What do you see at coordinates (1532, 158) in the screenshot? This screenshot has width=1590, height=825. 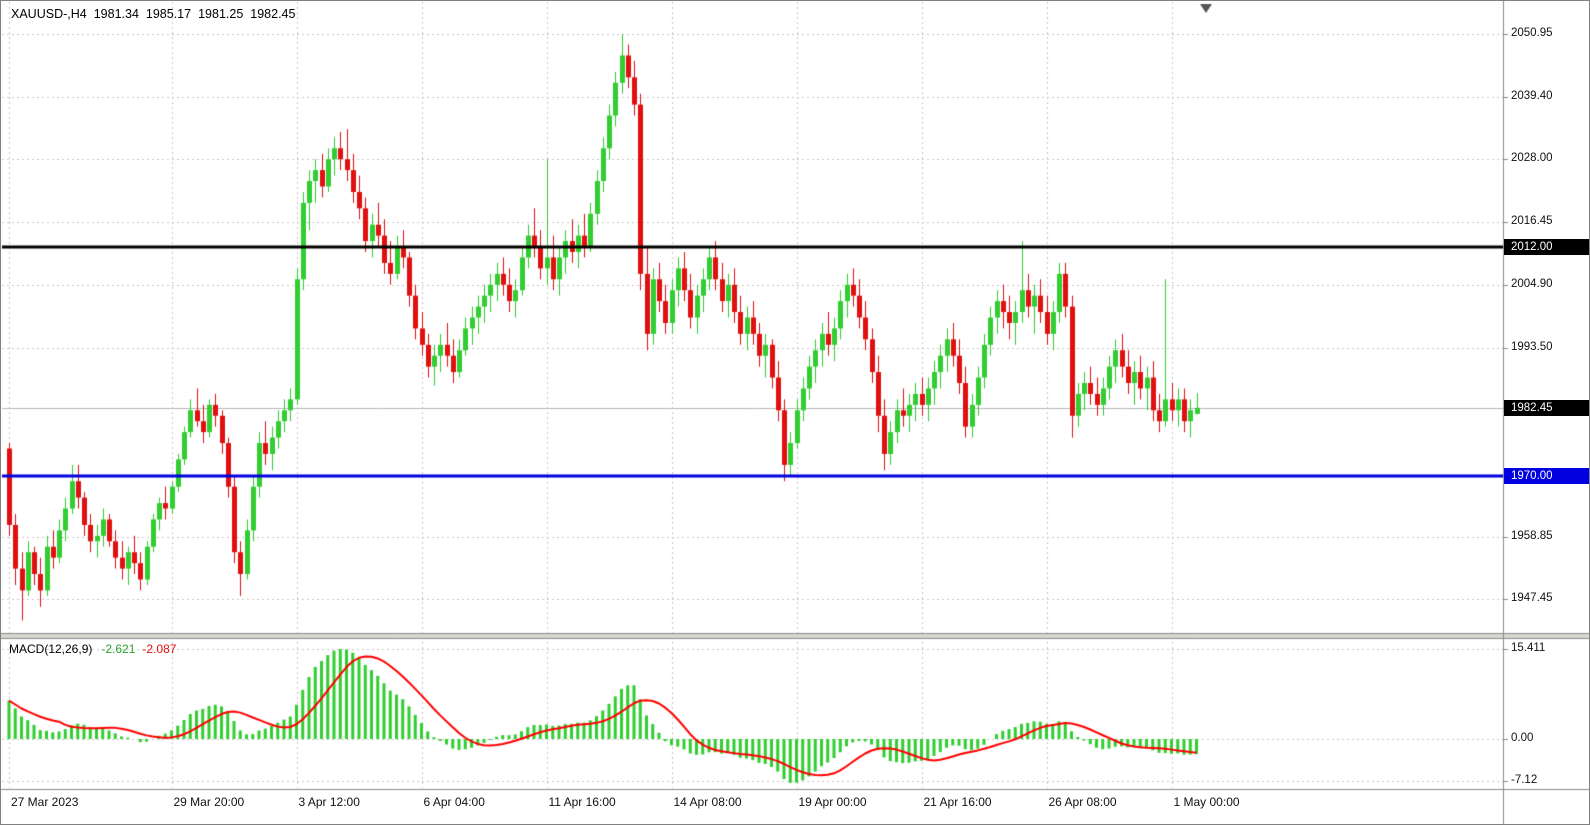 I see `price-tick-label: 2028.00` at bounding box center [1532, 158].